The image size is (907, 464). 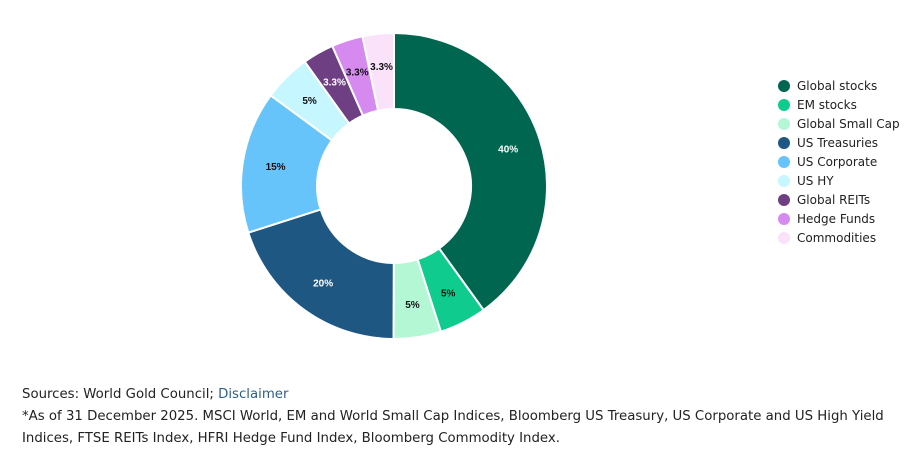 I want to click on legend-marker-us-corporate, so click(x=784, y=162).